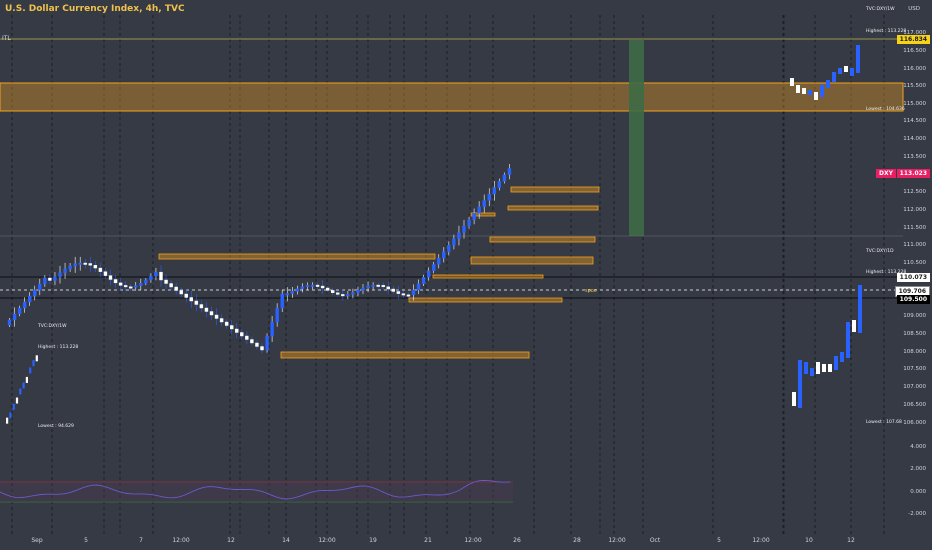 The image size is (932, 550). What do you see at coordinates (913, 39) in the screenshot?
I see `price-tag-top: 116.834` at bounding box center [913, 39].